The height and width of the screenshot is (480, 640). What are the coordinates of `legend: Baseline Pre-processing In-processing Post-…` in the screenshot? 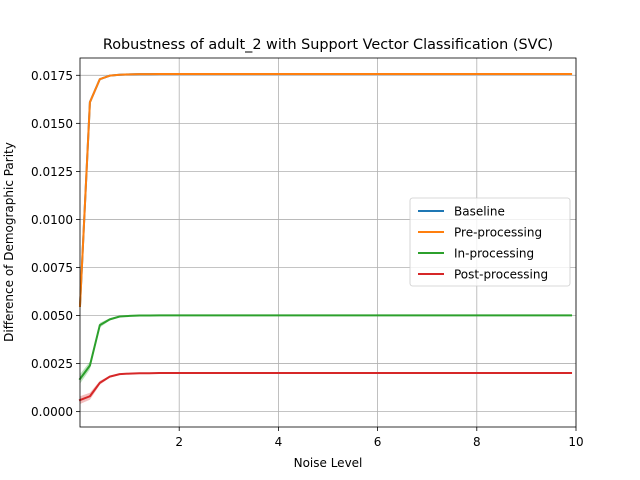 It's located at (490, 242).